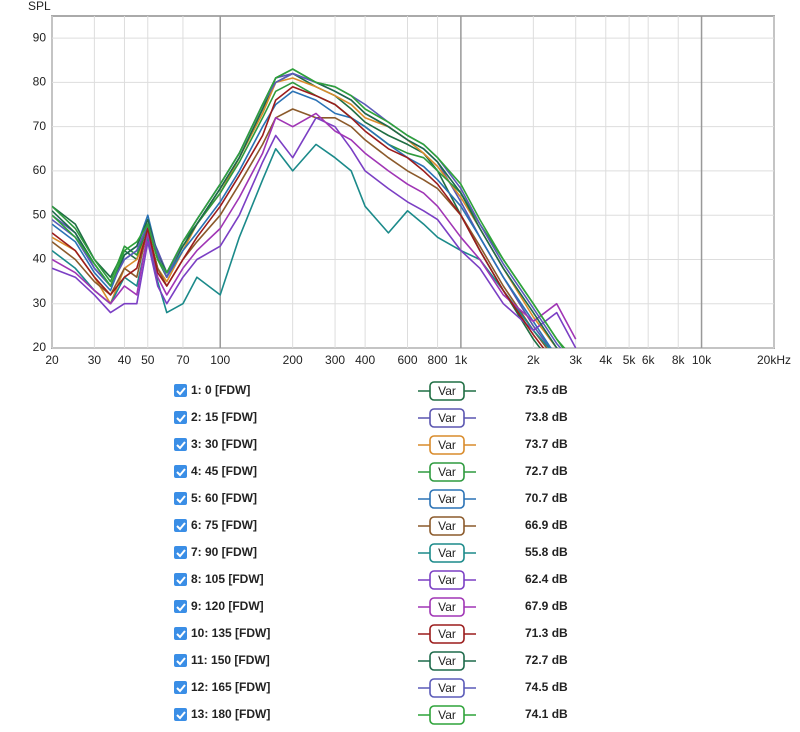 Image resolution: width=800 pixels, height=732 pixels. I want to click on y-tick-label: 40, so click(40, 259).